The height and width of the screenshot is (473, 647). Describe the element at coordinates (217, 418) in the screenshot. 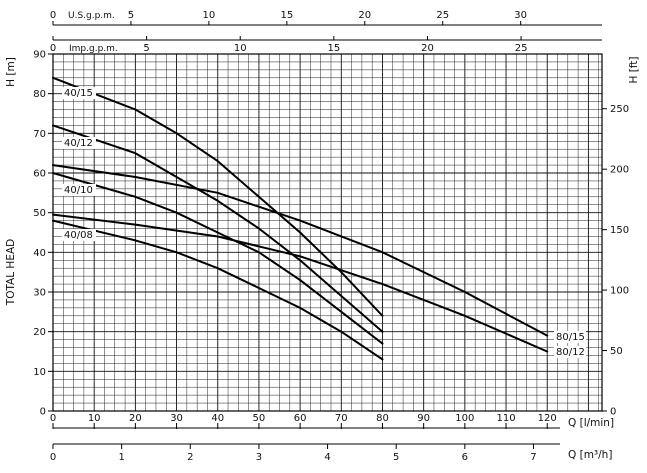

I see `x-lpm-tick-label: 40` at that location.